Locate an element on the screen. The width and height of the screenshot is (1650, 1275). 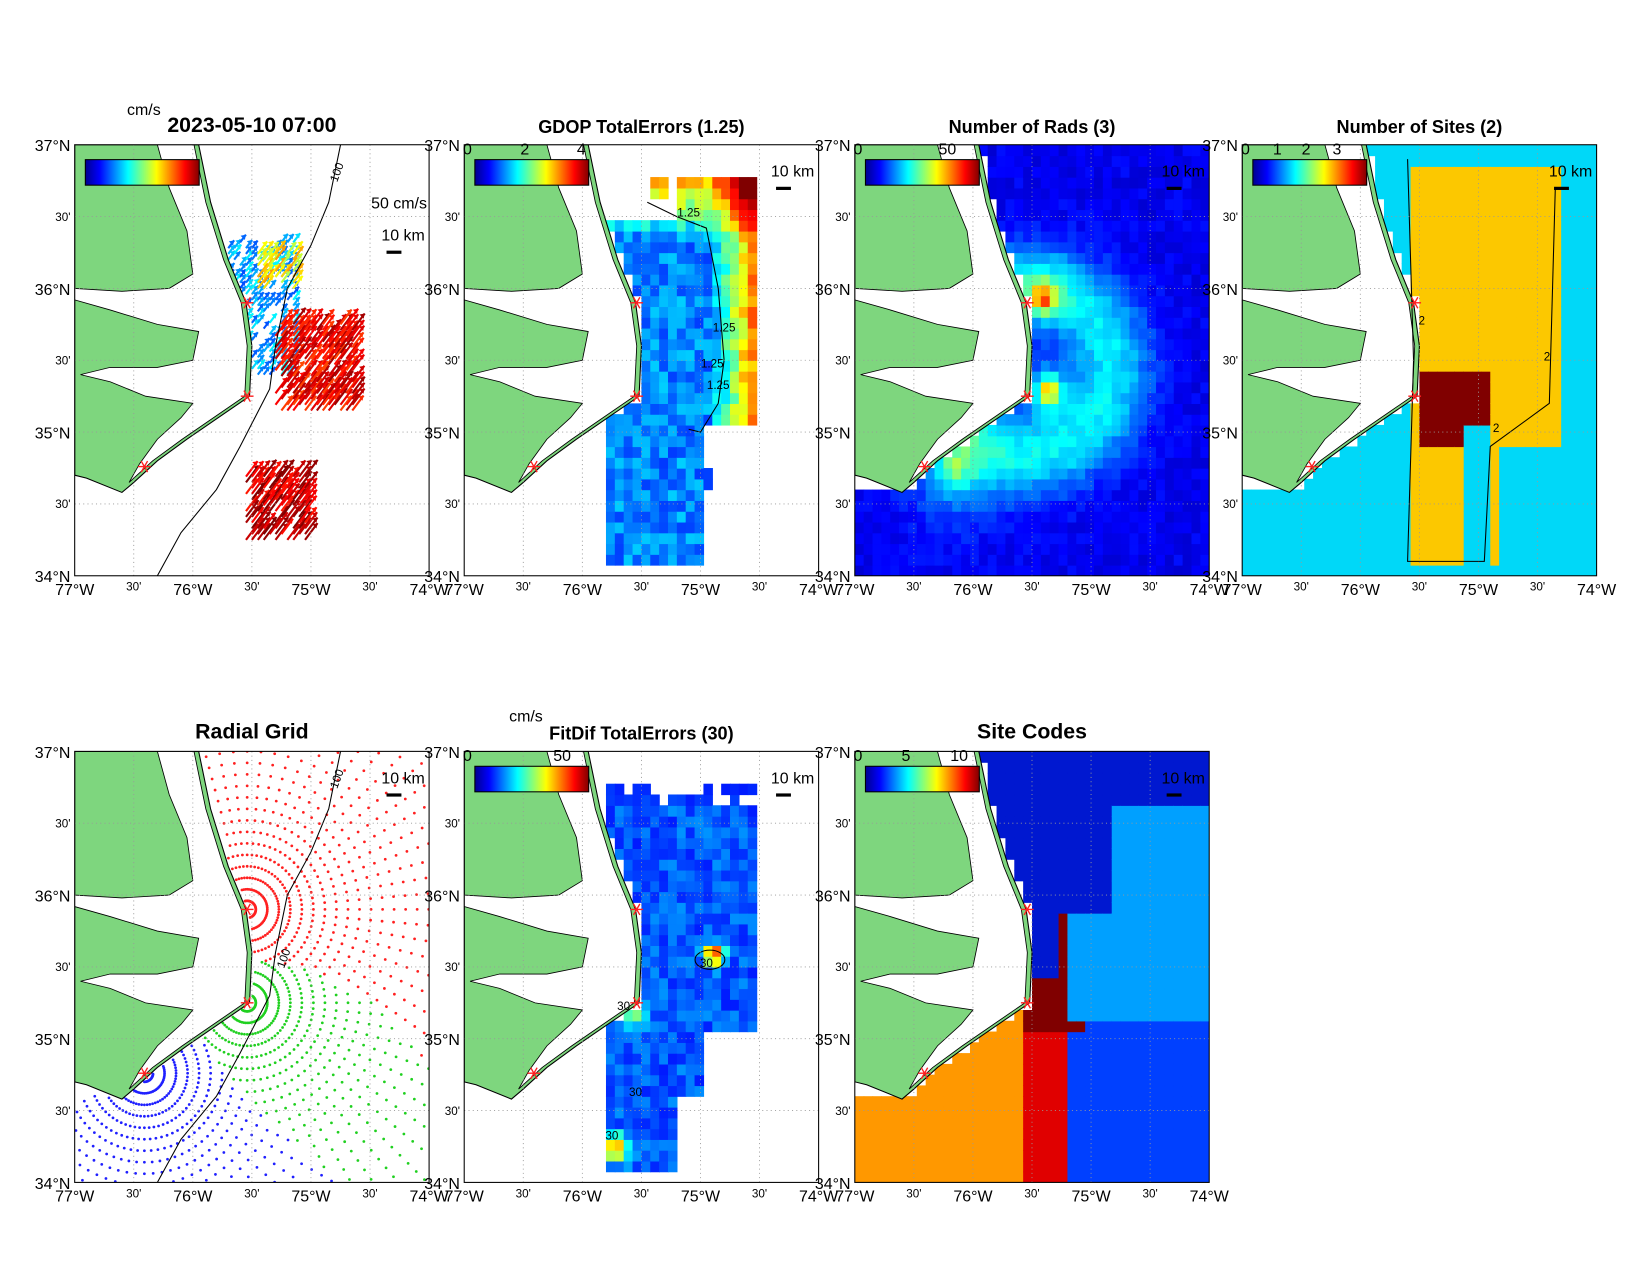
lon-tick-label: 74°W is located at coordinates (428, 590).